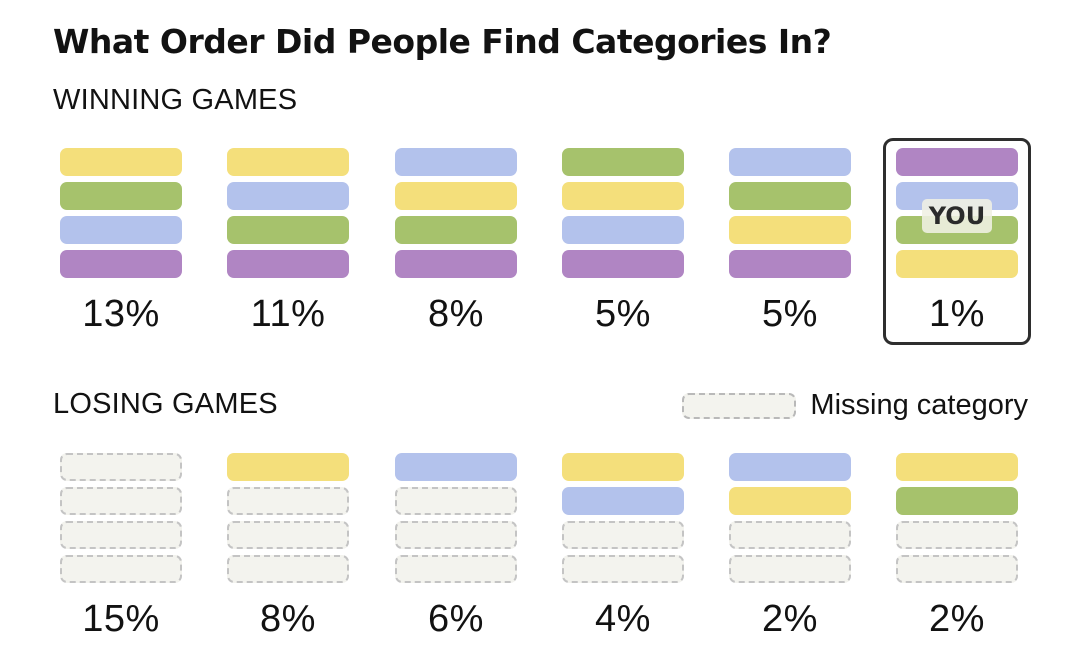 This screenshot has height=667, width=1080. I want to click on percent-label: 13%, so click(121, 314).